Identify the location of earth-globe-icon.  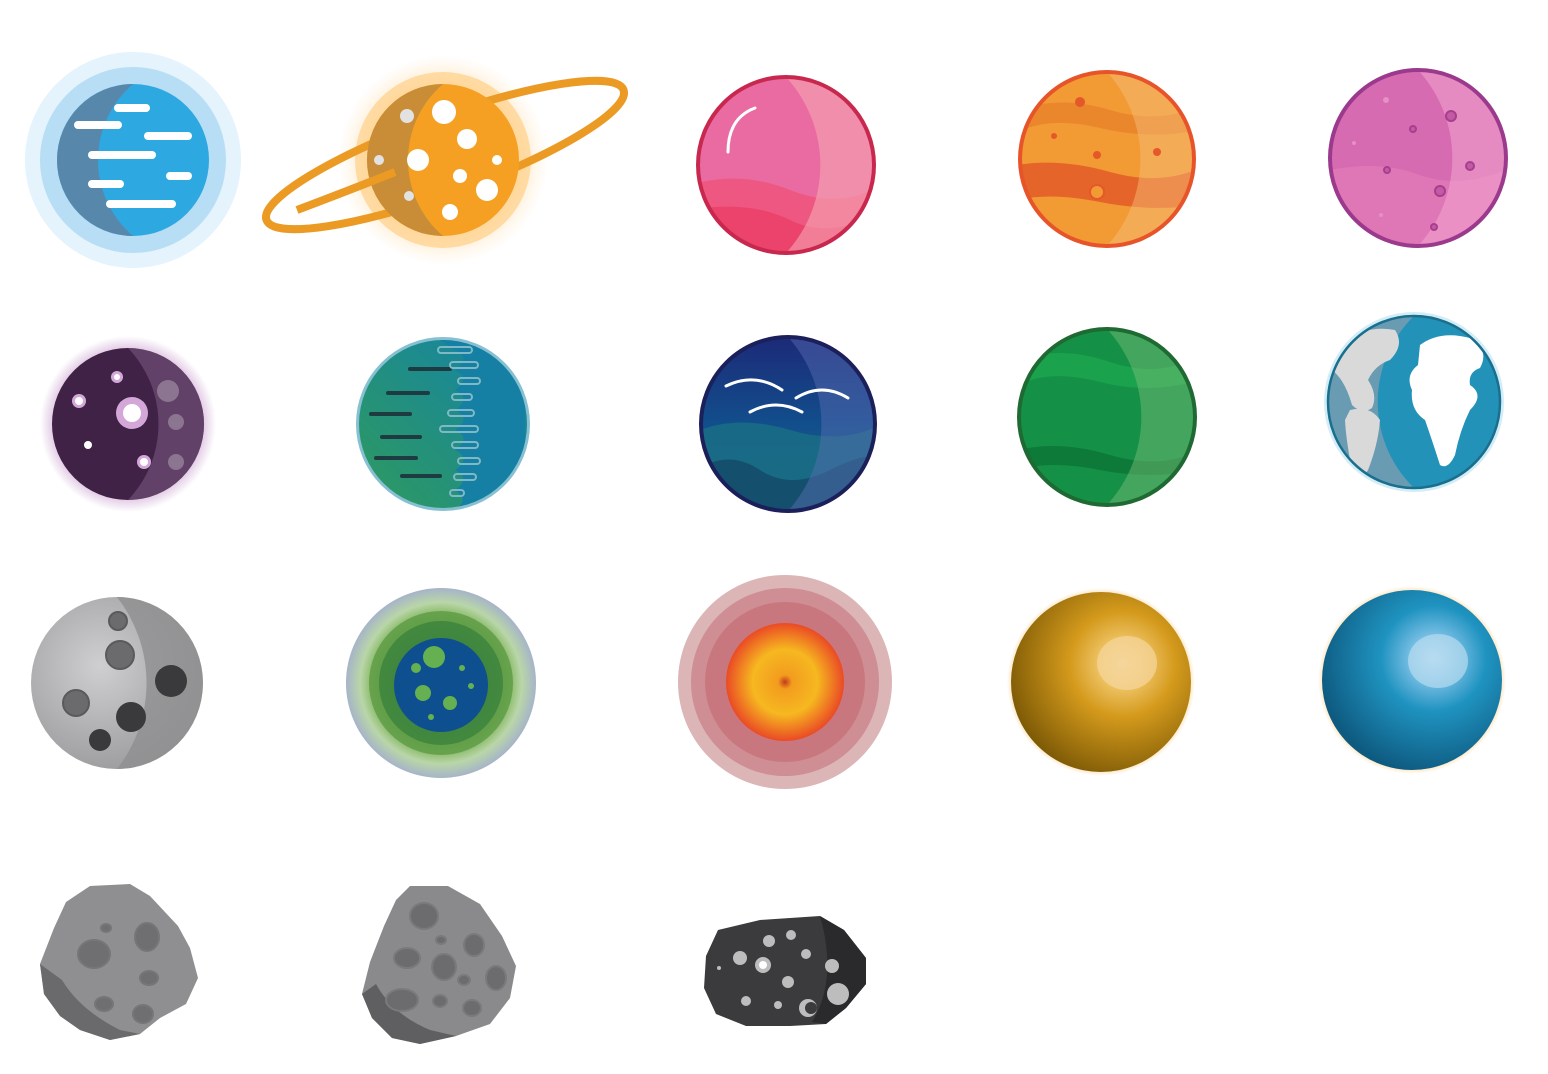
(1414, 402).